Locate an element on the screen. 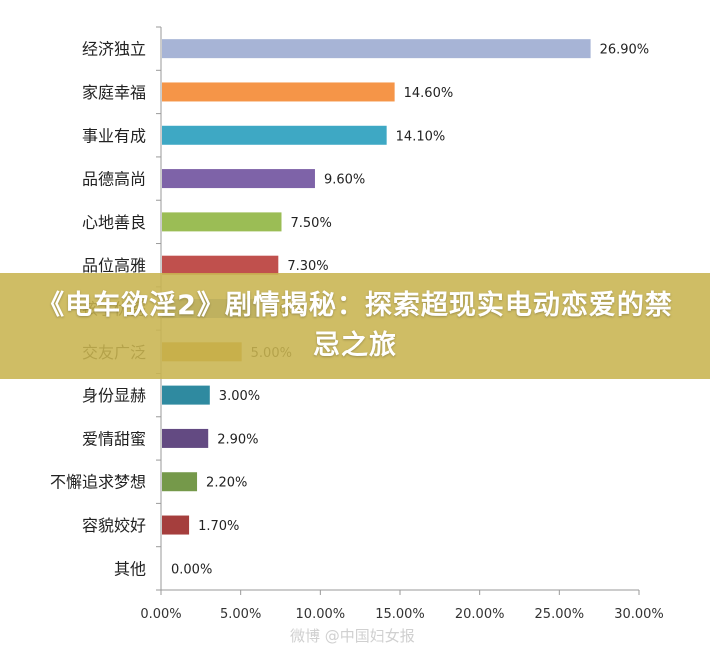  x-tick-label: 20.00% is located at coordinates (480, 614).